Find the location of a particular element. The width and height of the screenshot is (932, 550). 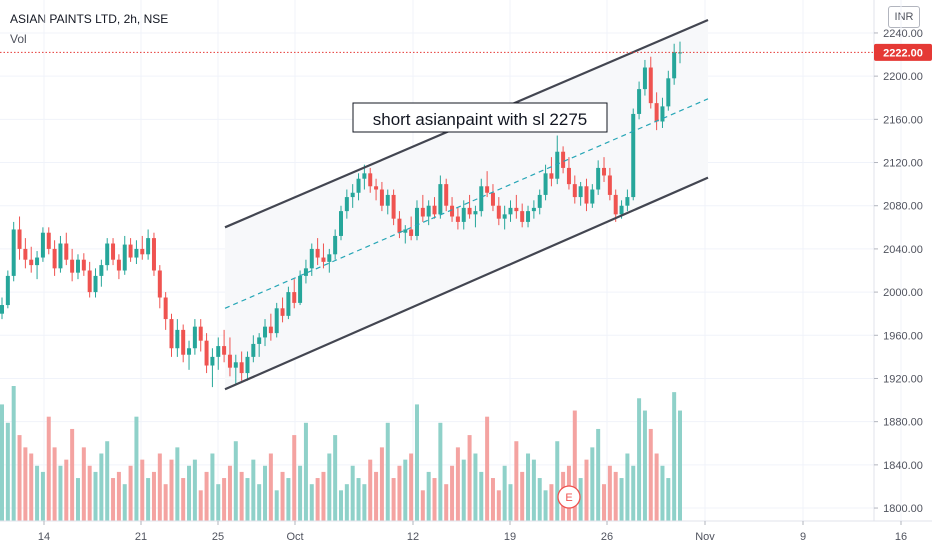

annotation-box: short asianpaint with sl 2275 is located at coordinates (480, 117).